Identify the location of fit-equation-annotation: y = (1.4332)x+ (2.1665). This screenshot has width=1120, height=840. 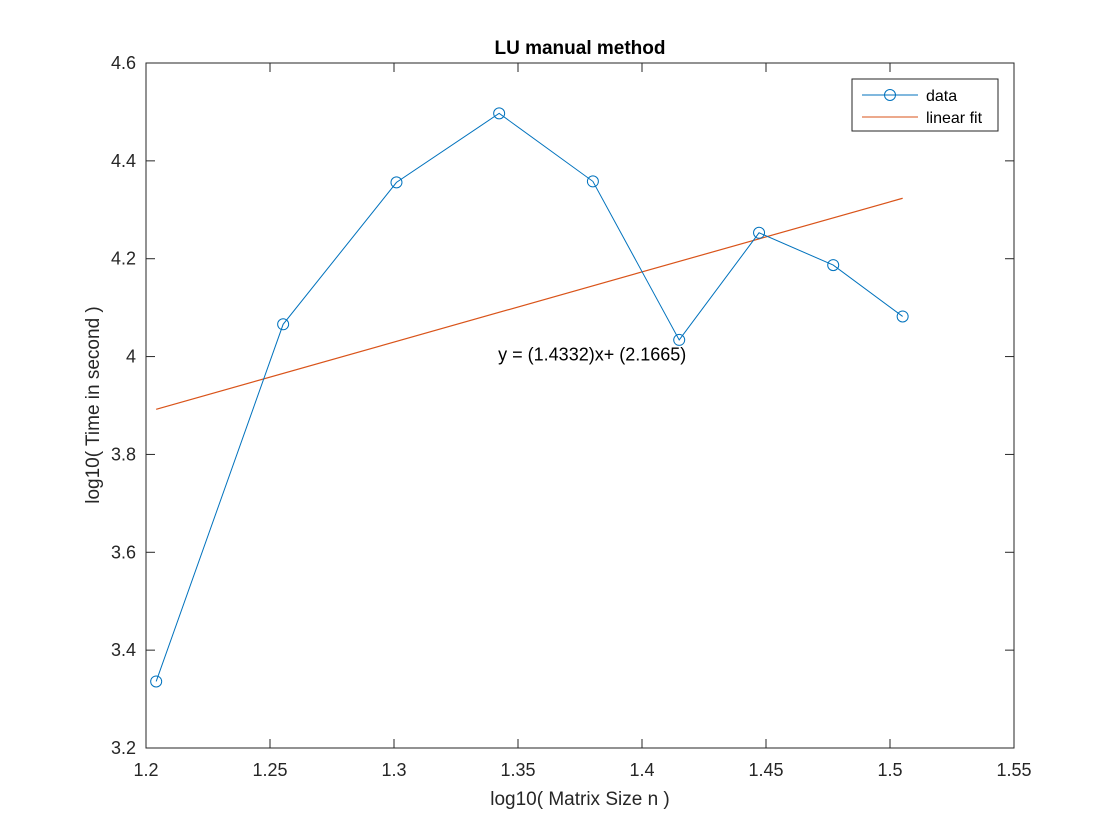
(592, 355).